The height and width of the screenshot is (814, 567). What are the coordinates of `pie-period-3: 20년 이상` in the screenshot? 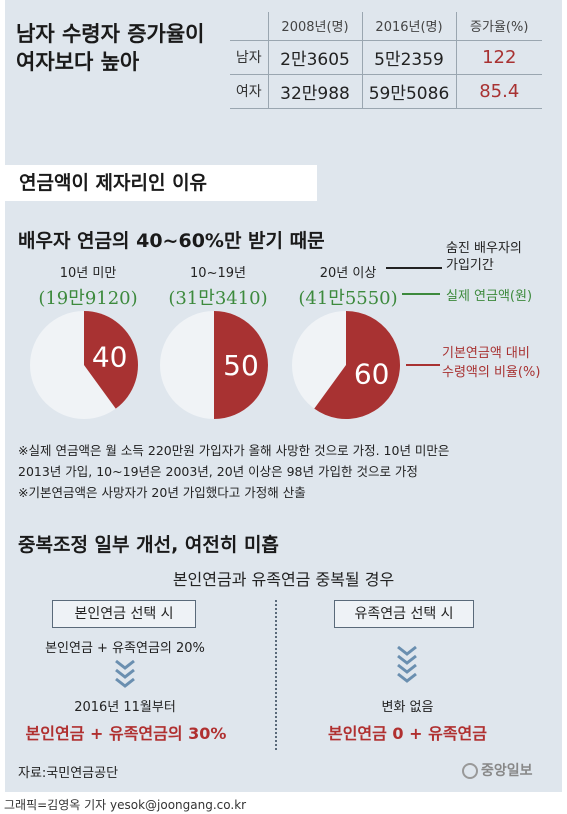 It's located at (348, 273).